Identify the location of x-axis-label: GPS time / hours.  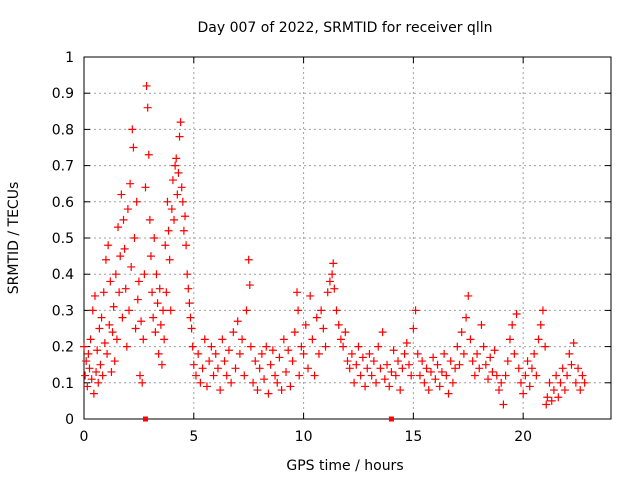
(344, 466).